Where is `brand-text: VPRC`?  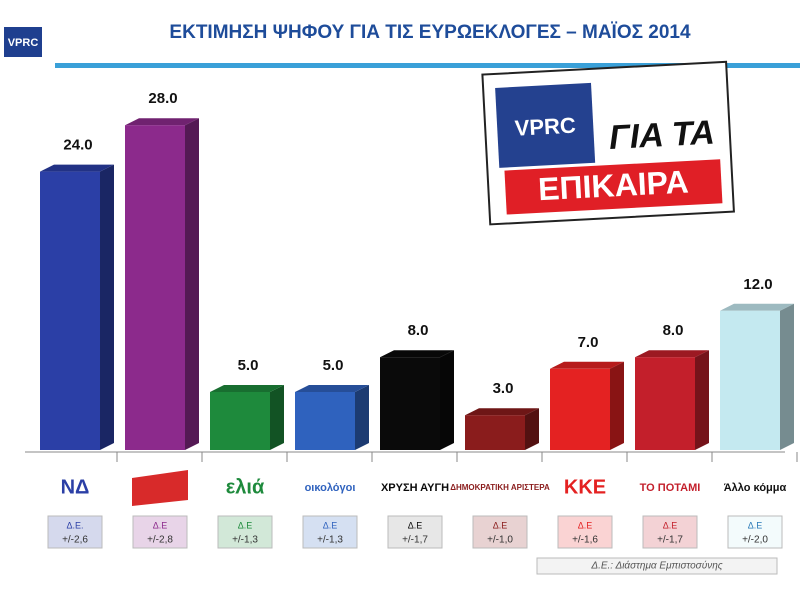 brand-text: VPRC is located at coordinates (23, 43).